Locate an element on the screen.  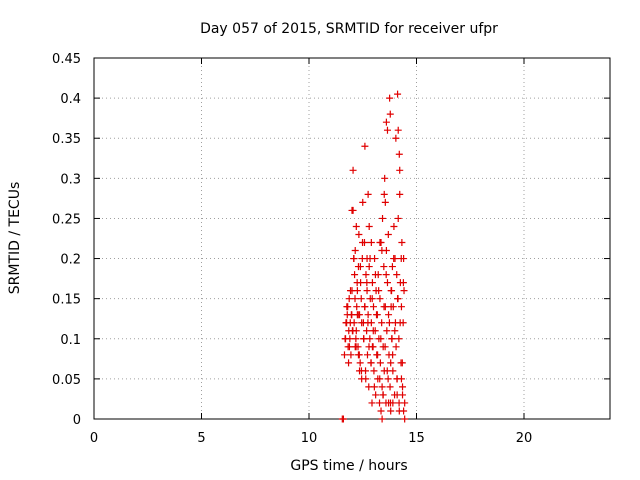
y-tick-label: 0.15 is located at coordinates (66, 300).